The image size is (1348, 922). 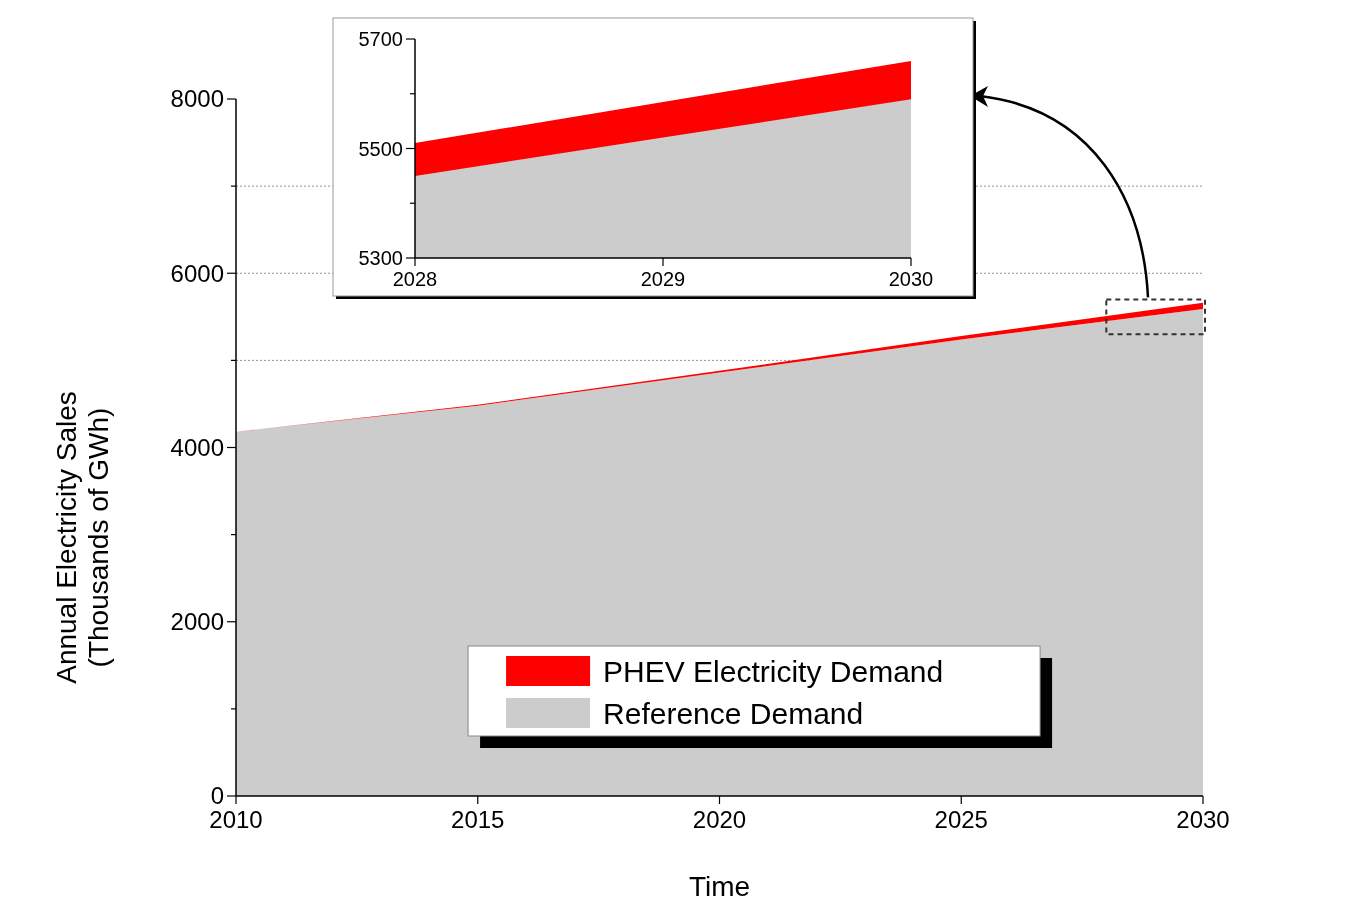 What do you see at coordinates (719, 819) in the screenshot?
I see `x-tick-label: 2020` at bounding box center [719, 819].